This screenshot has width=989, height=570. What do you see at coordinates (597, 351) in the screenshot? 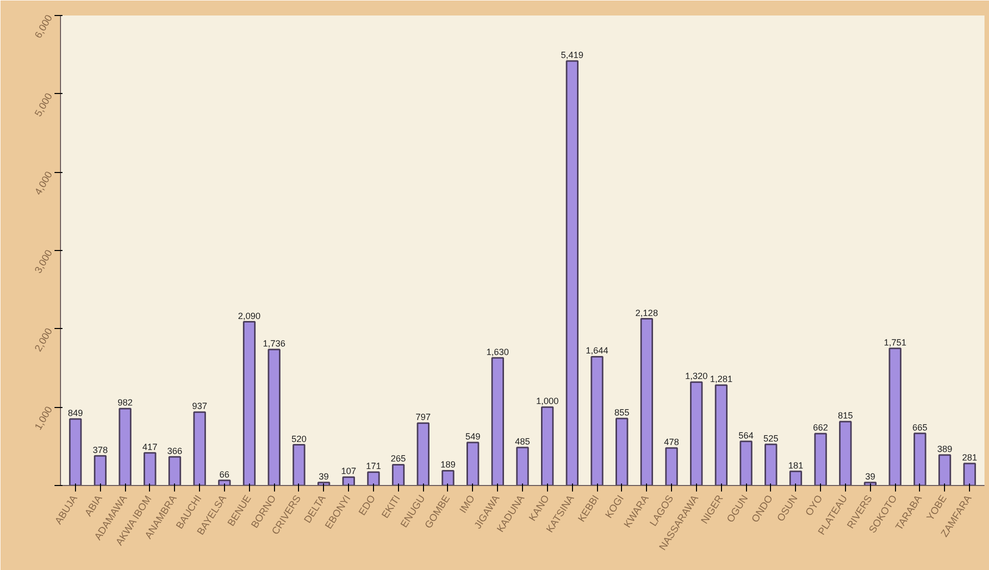
I see `data-label: 1,644` at bounding box center [597, 351].